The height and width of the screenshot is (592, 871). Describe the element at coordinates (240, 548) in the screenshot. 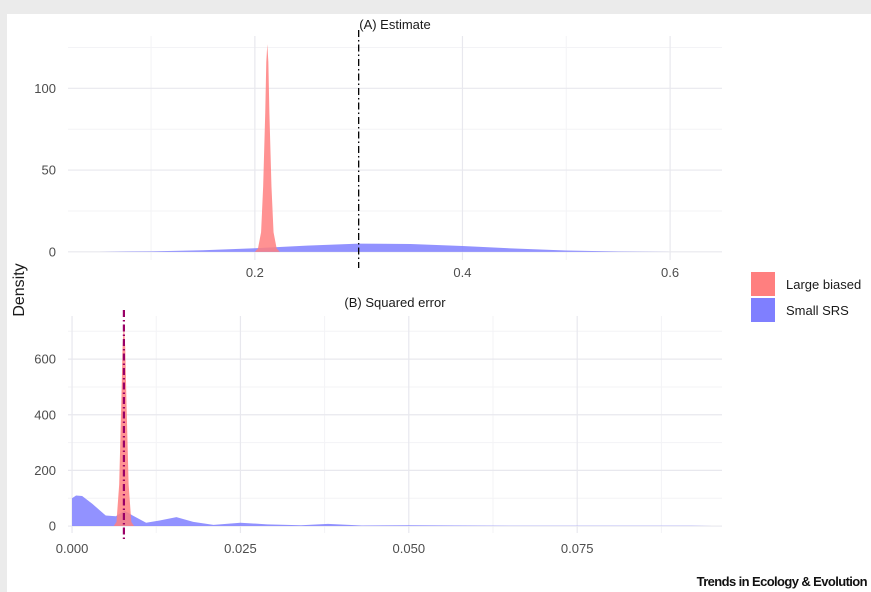

I see `x-tick-label: 0.025` at that location.